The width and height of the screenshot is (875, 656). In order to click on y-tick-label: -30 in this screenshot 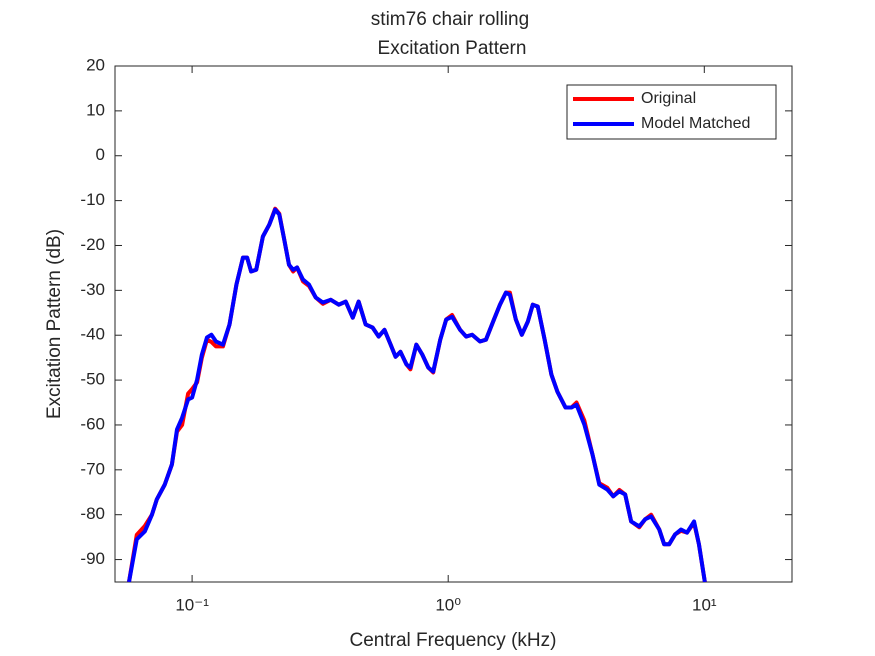, I will do `click(92, 289)`.